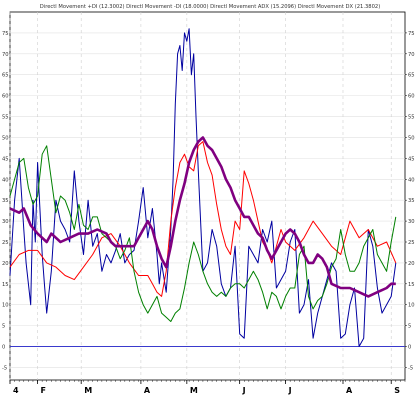 The height and width of the screenshot is (405, 420). What do you see at coordinates (411, 138) in the screenshot?
I see `y-tick-label-right: 50` at bounding box center [411, 138].